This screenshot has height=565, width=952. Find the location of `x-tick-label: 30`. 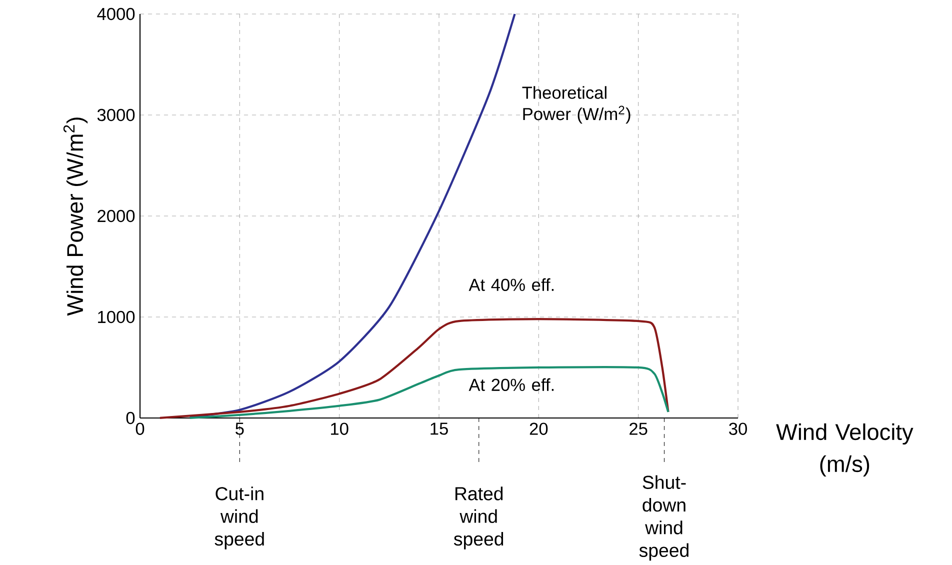

x-tick-label: 30 is located at coordinates (738, 428).